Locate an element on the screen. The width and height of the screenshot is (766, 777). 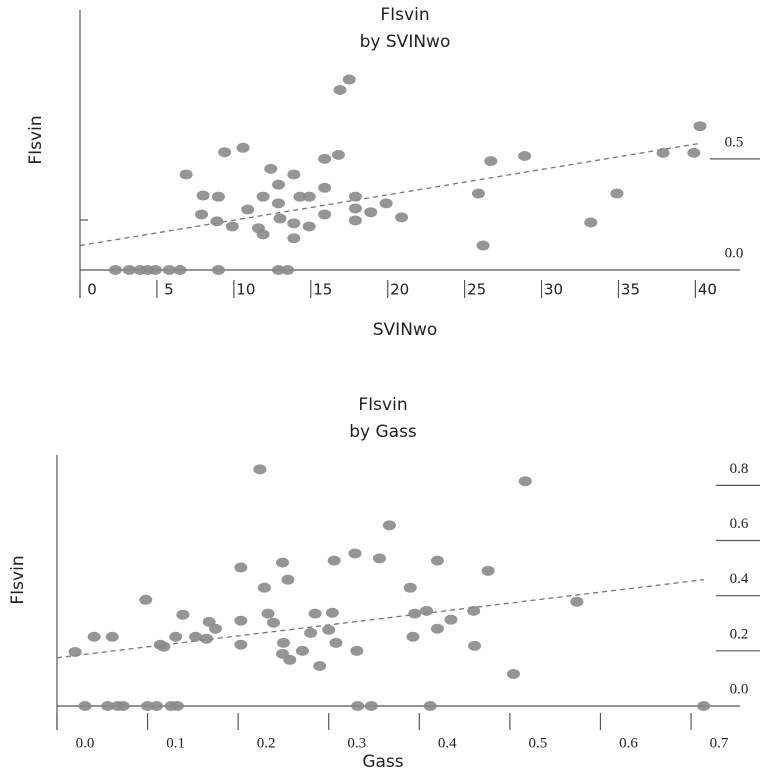
x-tick-label: 0.4 is located at coordinates (447, 743).